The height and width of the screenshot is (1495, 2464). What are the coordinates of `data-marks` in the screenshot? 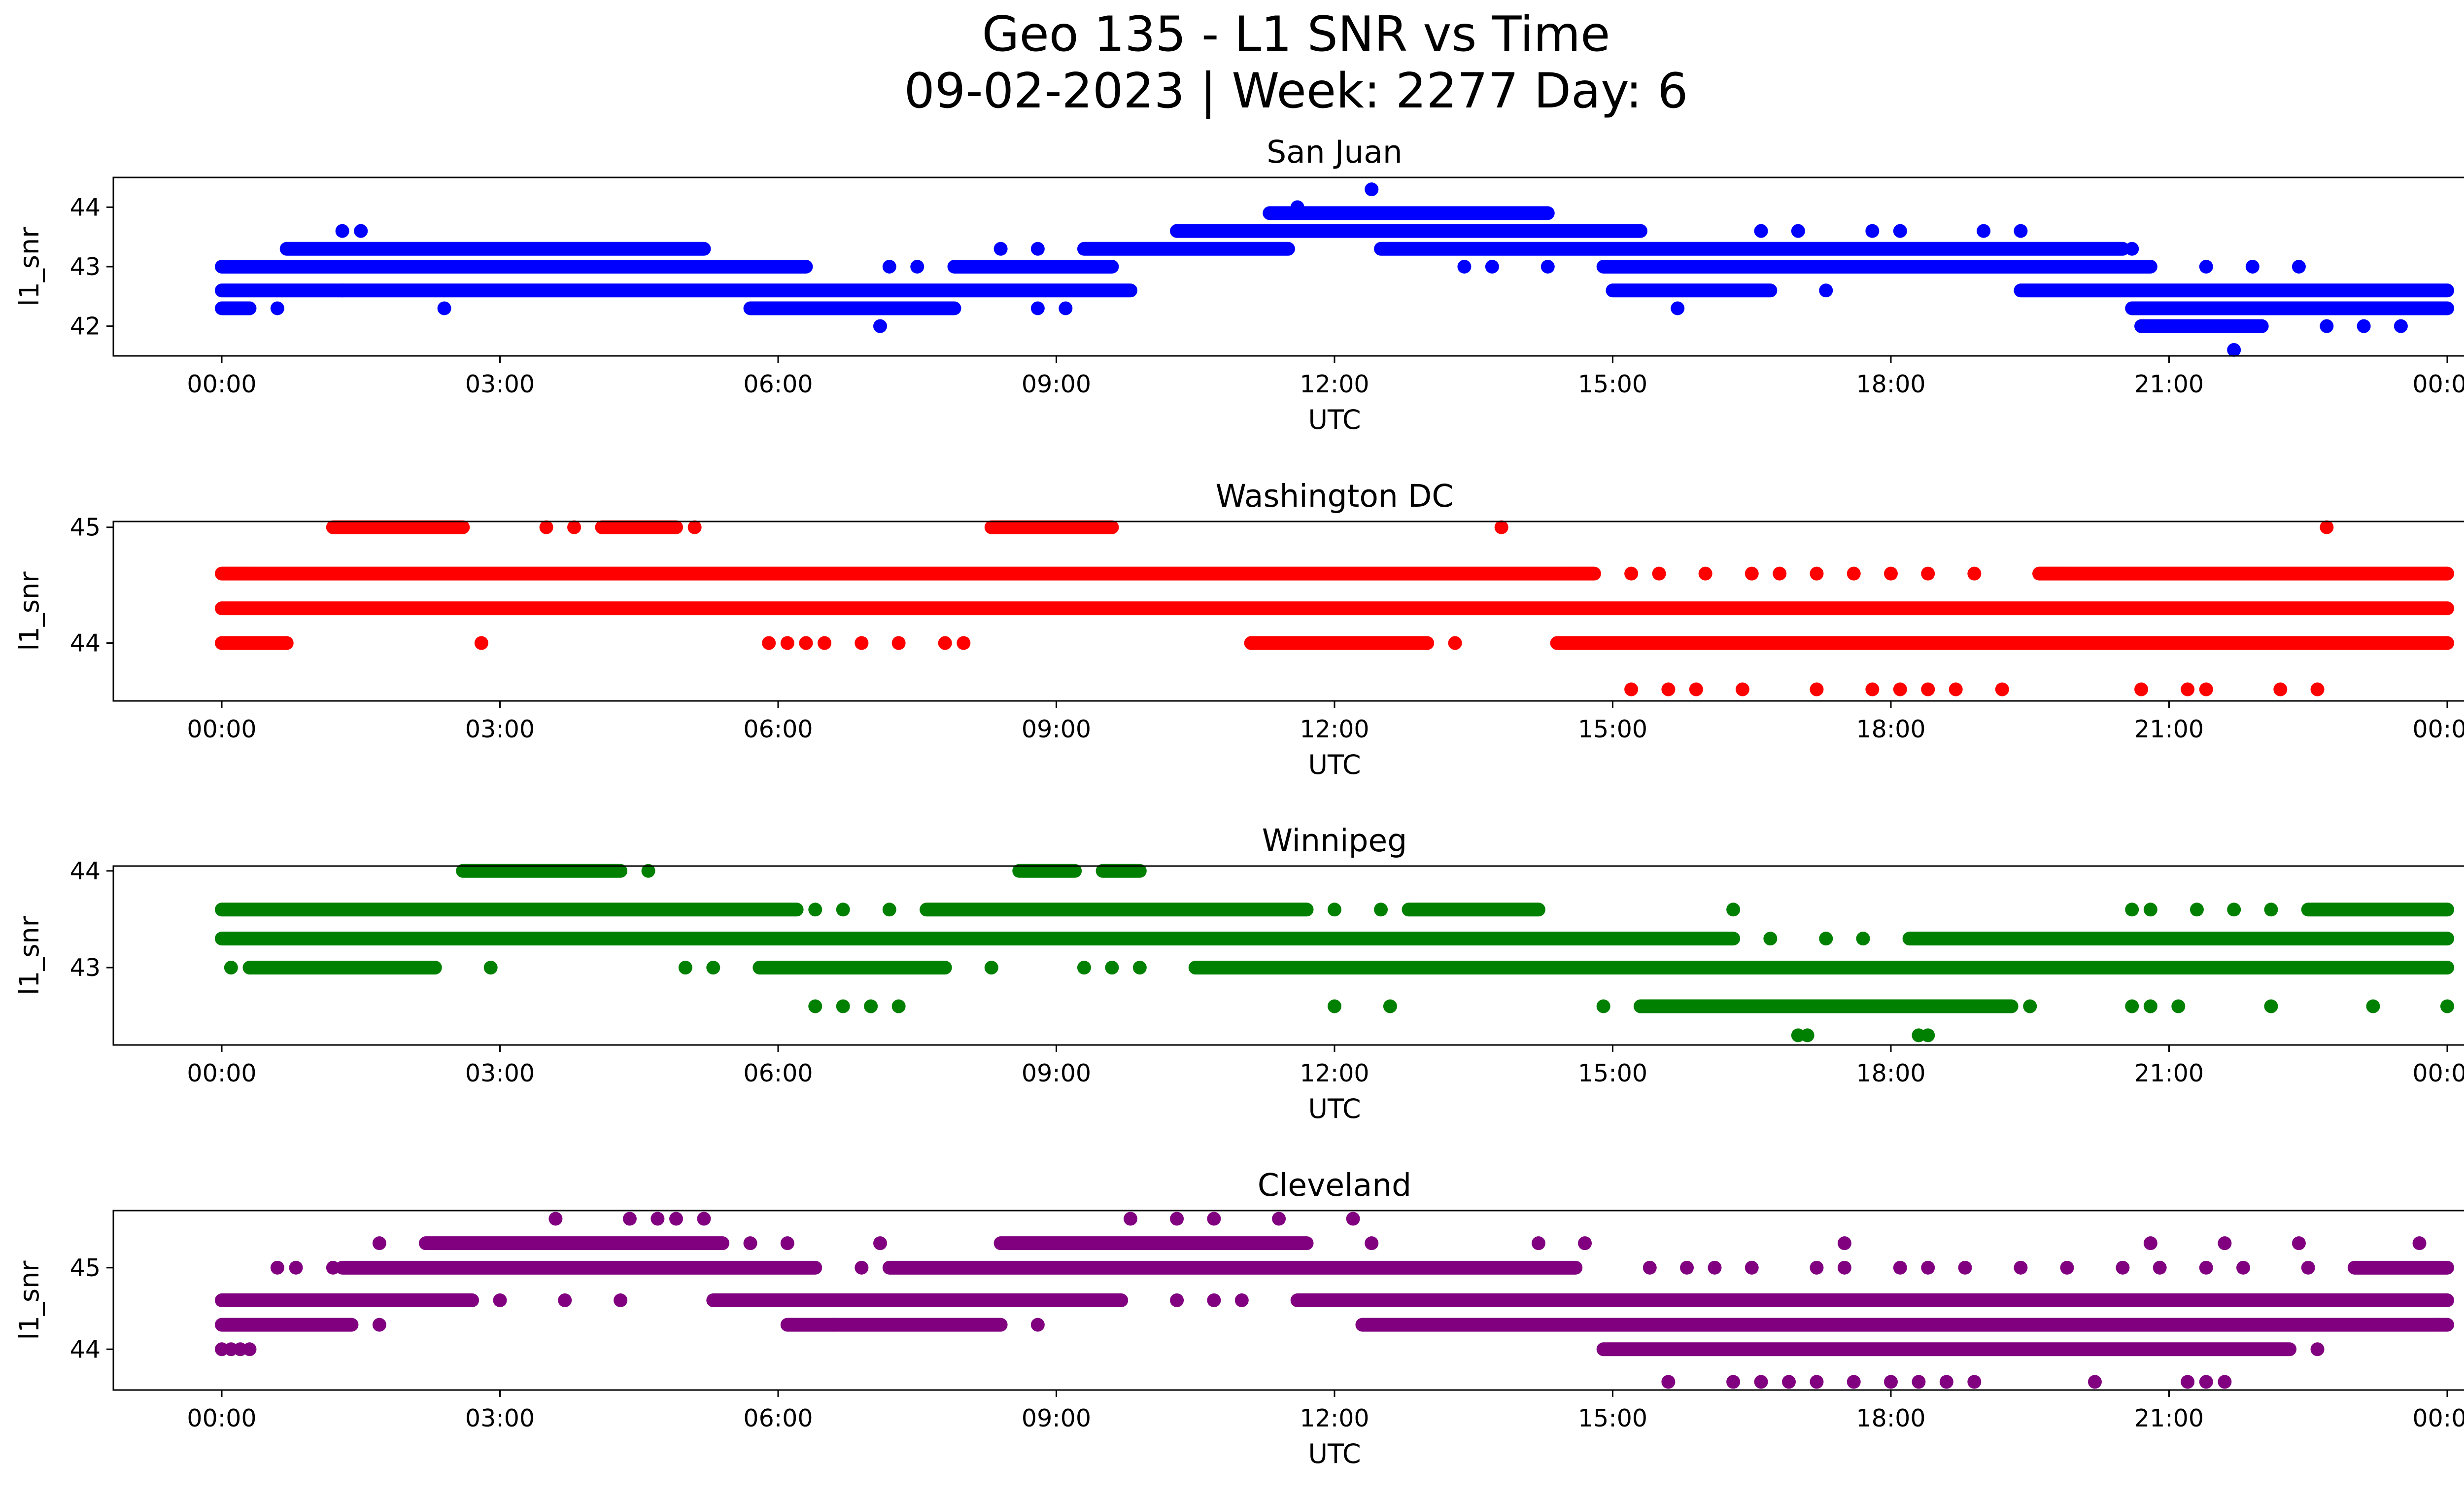 It's located at (1334, 1300).